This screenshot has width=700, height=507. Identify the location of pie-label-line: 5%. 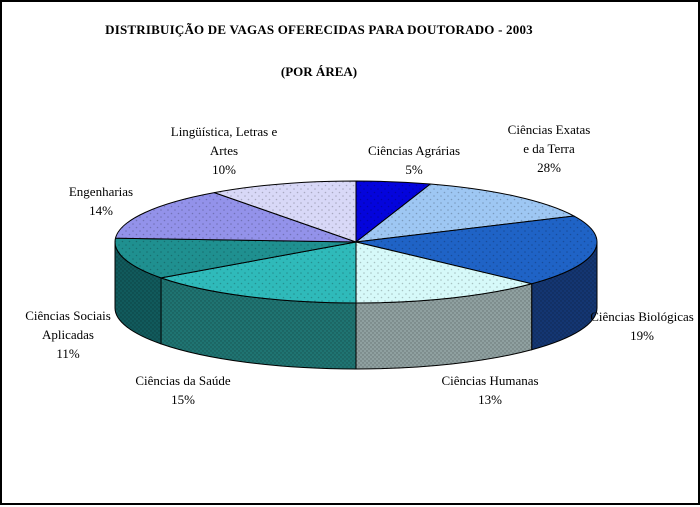
(414, 169).